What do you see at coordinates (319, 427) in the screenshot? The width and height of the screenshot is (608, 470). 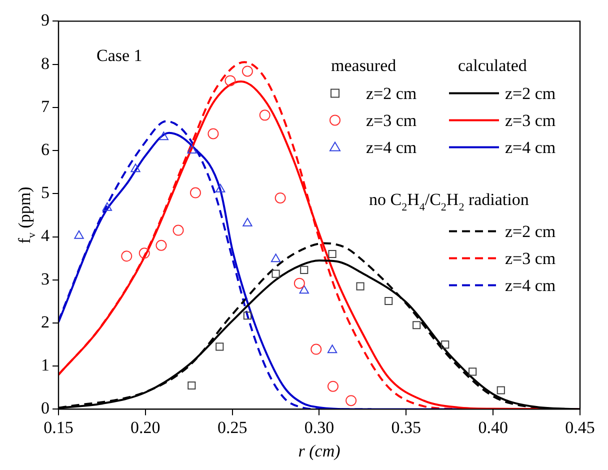 I see `x-tick-label: 0.30` at bounding box center [319, 427].